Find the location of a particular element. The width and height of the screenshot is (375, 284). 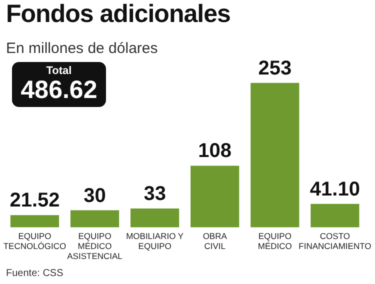

data-label: 33 is located at coordinates (155, 194).